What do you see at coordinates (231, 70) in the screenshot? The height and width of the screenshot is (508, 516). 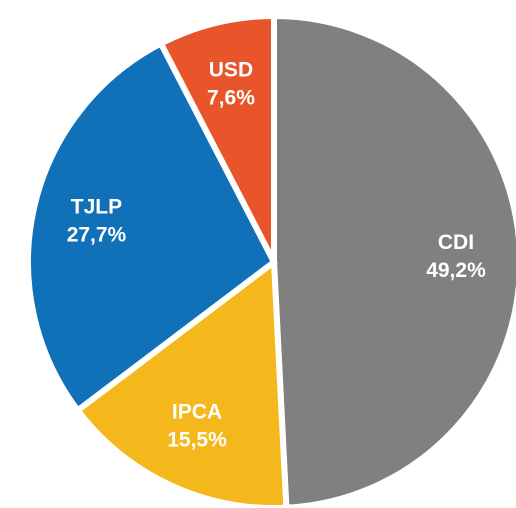 I see `slice-label: USD` at bounding box center [231, 70].